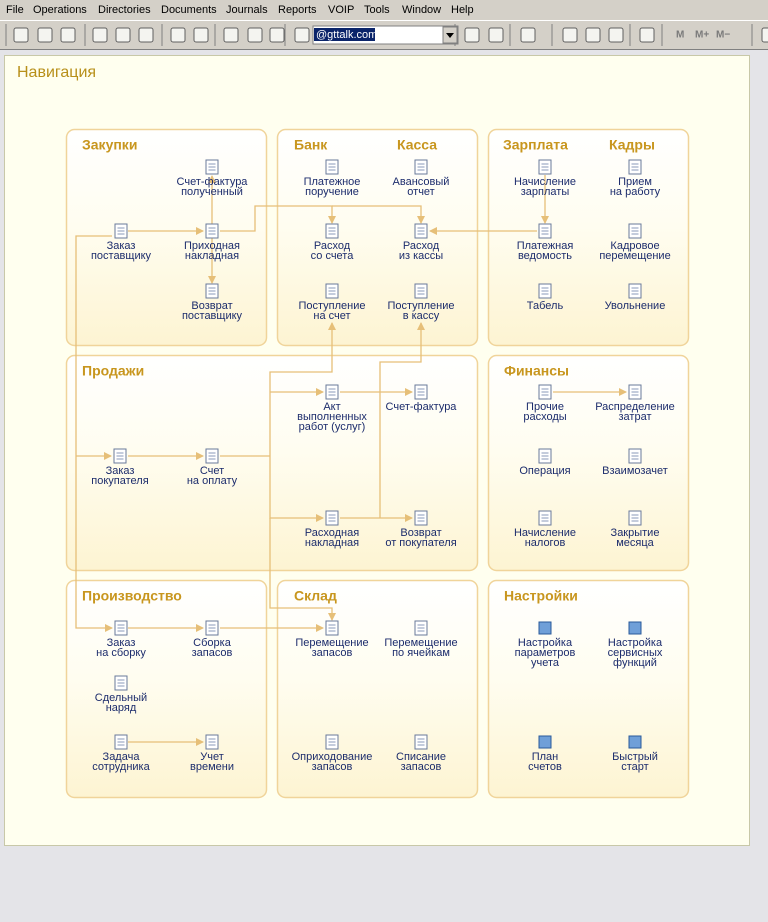 This screenshot has height=922, width=768. Describe the element at coordinates (109, 145) in the screenshot. I see `section-title: Закупки` at that location.